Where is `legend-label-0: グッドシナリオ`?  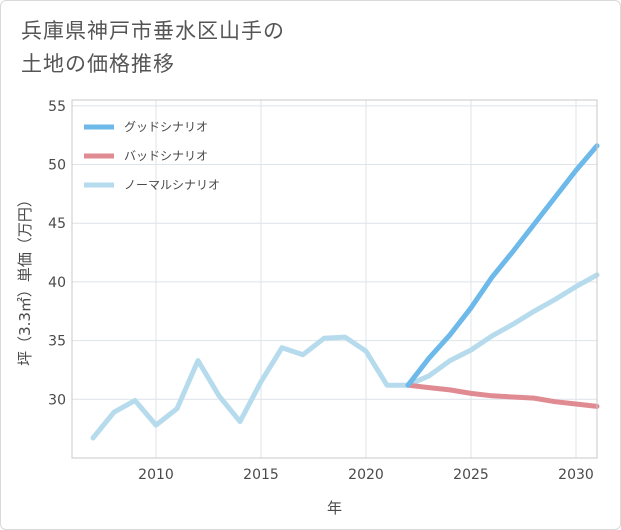 legend-label-0: グッドシナリオ is located at coordinates (166, 127).